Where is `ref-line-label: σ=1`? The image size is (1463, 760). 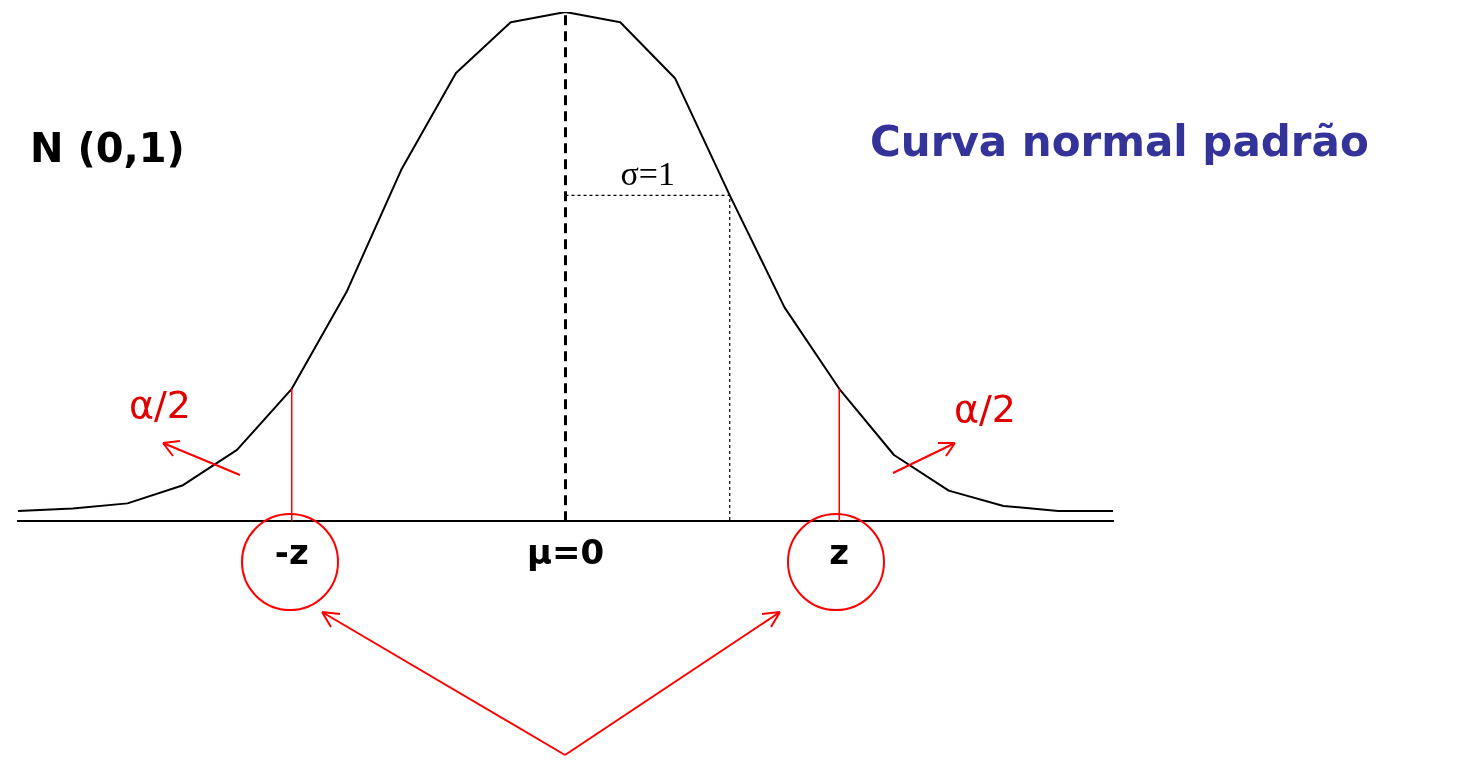
ref-line-label: σ=1 is located at coordinates (647, 174).